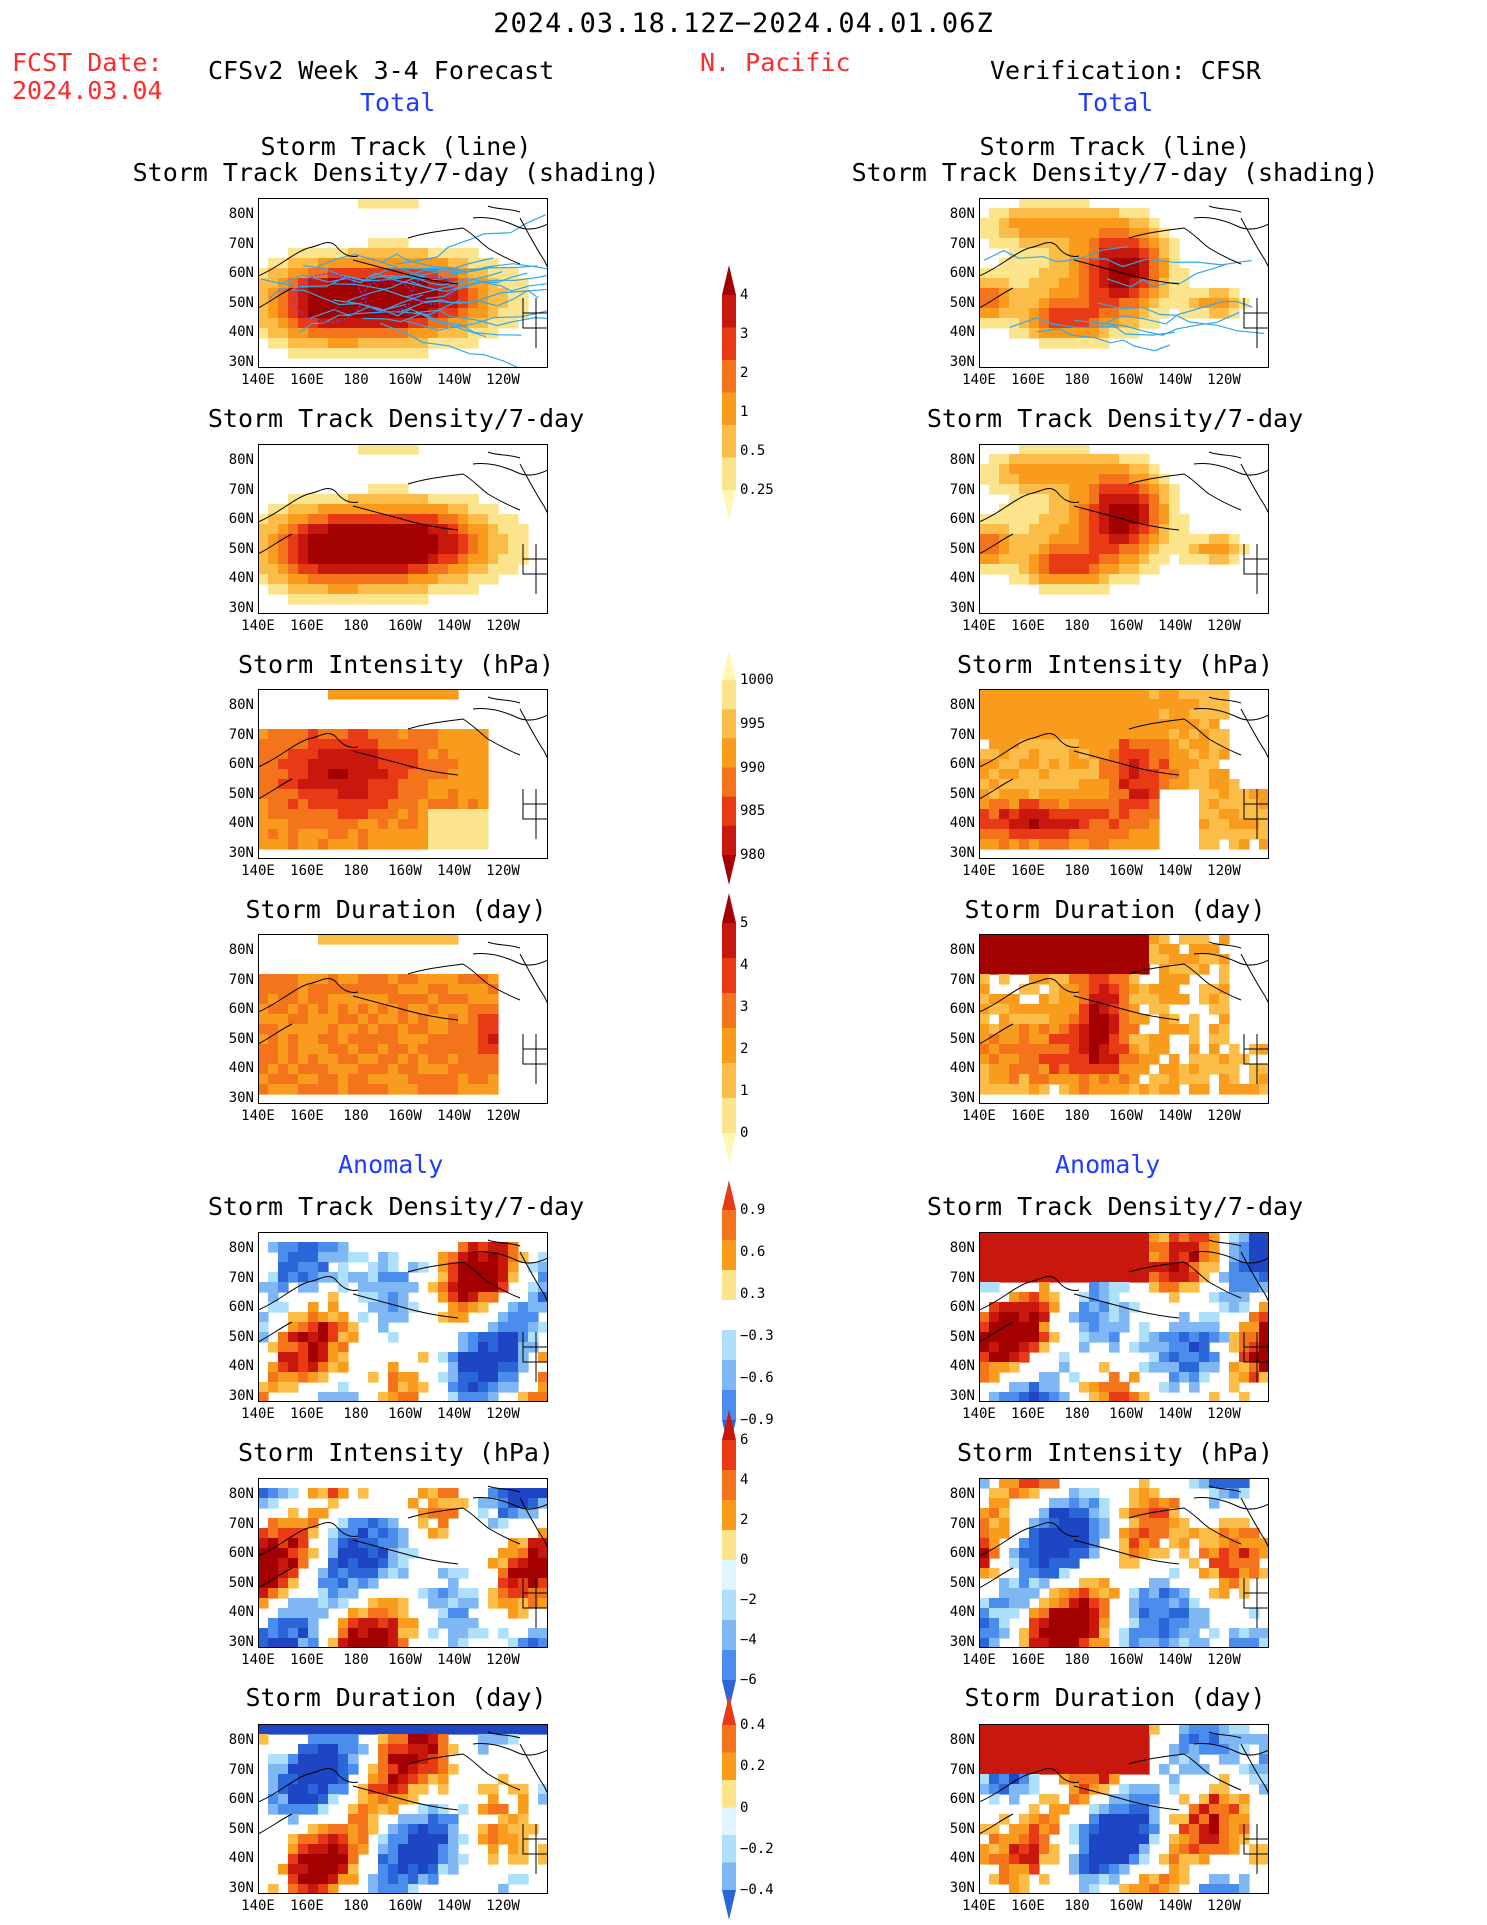 The image size is (1487, 1925). I want to click on colorbar-segment, so click(729, 1849).